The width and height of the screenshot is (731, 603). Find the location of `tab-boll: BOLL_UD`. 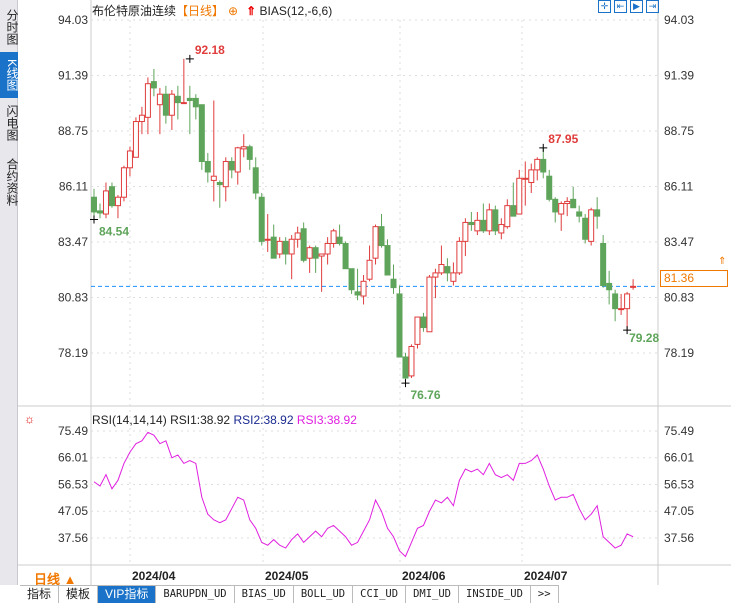

tab-boll: BOLL_UD is located at coordinates (323, 594).